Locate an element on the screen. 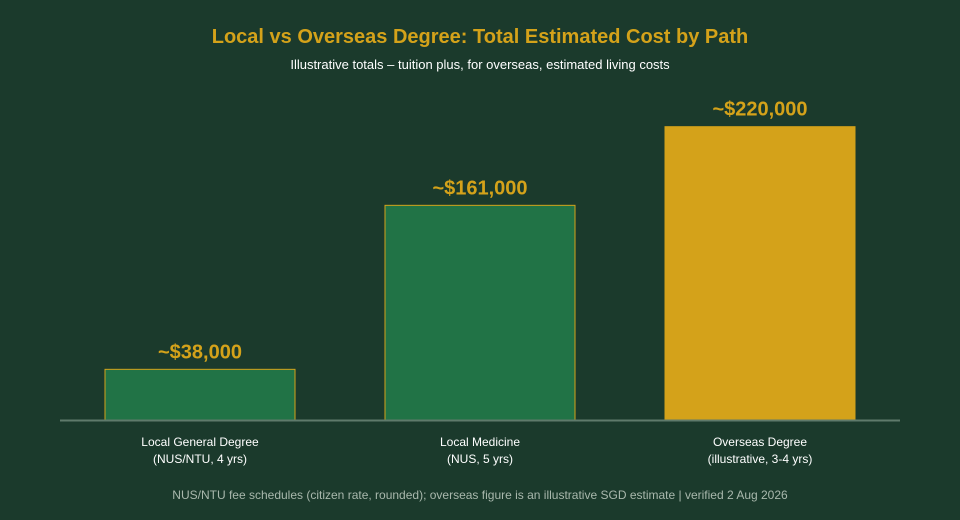  bar-value-label: ~$220,000 is located at coordinates (759, 110).